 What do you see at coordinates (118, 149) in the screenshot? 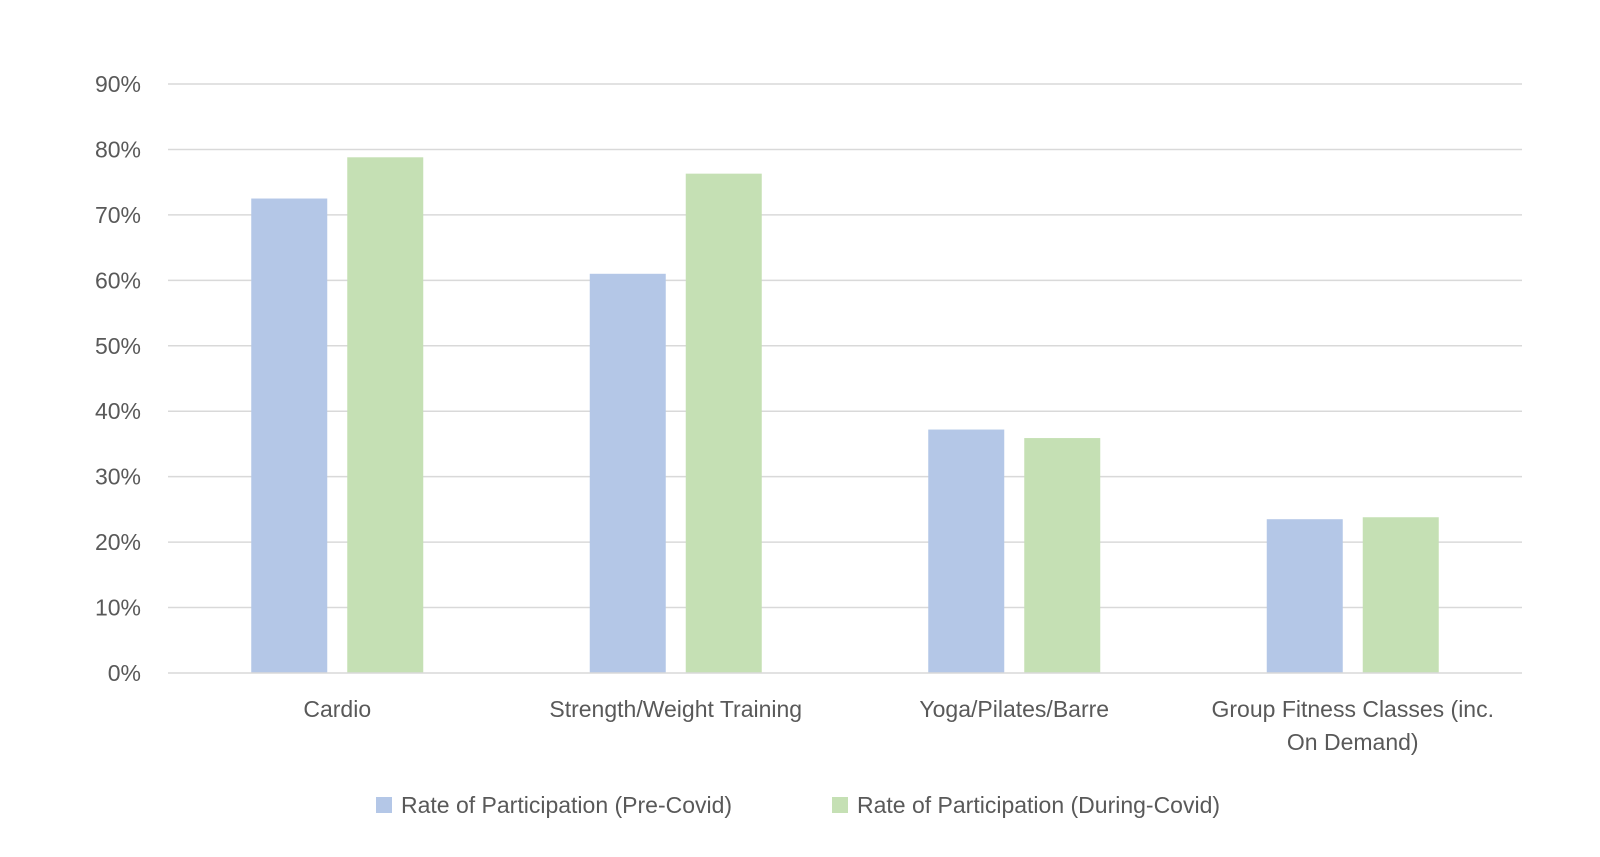
I see `y-tick-label: 80%` at bounding box center [118, 149].